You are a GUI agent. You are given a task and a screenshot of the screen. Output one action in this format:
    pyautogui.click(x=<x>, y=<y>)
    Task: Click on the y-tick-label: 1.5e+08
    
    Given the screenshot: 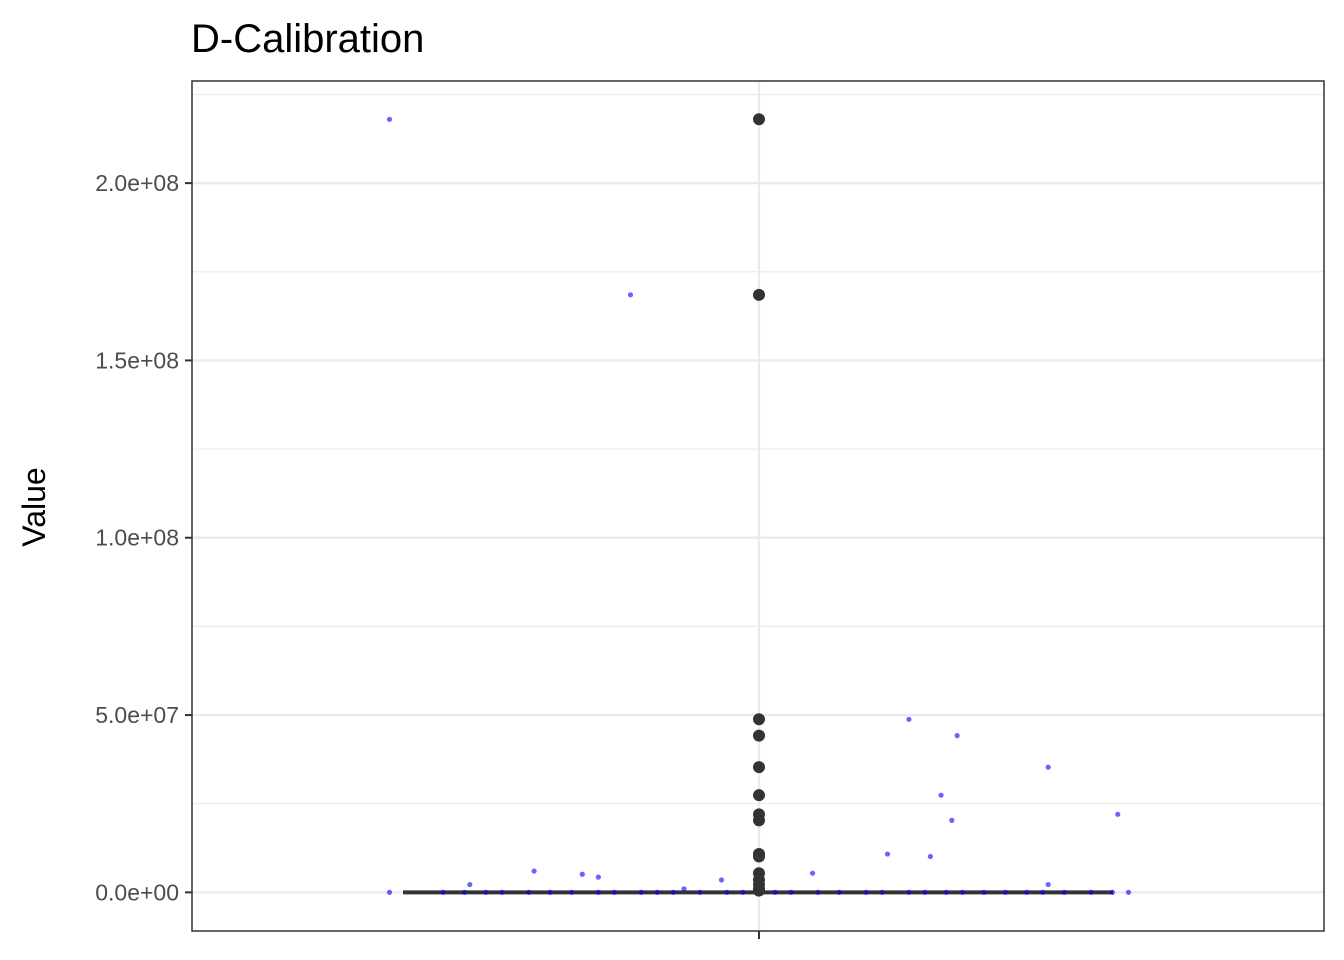 What is the action you would take?
    pyautogui.click(x=137, y=360)
    